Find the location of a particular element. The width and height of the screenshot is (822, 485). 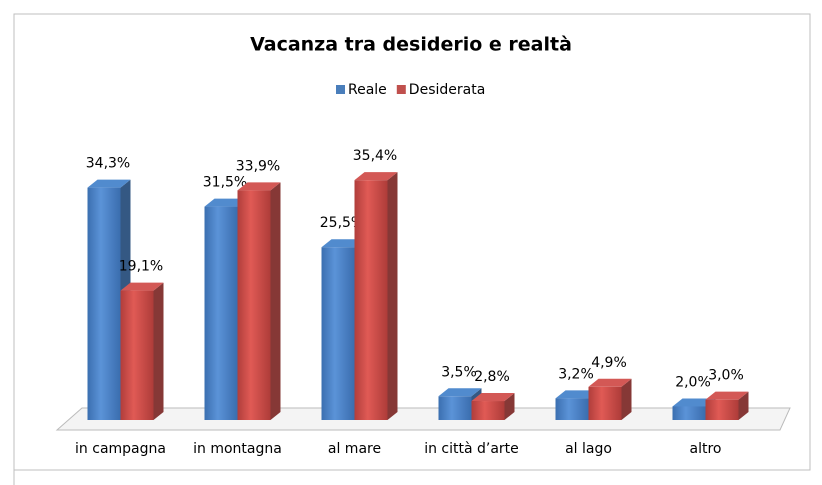

x-tick-label: in montagna is located at coordinates (237, 449).